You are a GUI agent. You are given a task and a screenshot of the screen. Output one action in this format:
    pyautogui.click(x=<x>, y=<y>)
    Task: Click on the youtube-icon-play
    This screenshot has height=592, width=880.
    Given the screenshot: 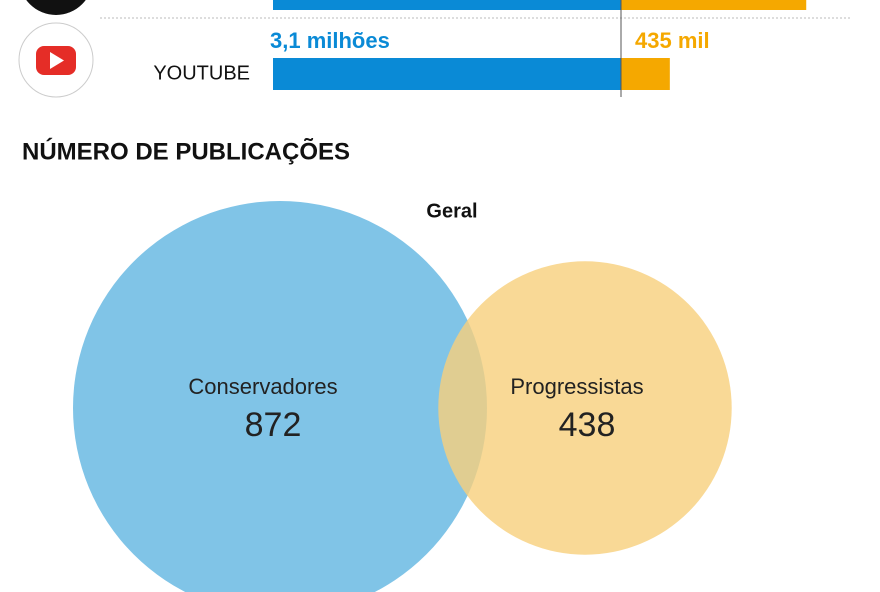 What is the action you would take?
    pyautogui.click(x=57, y=60)
    